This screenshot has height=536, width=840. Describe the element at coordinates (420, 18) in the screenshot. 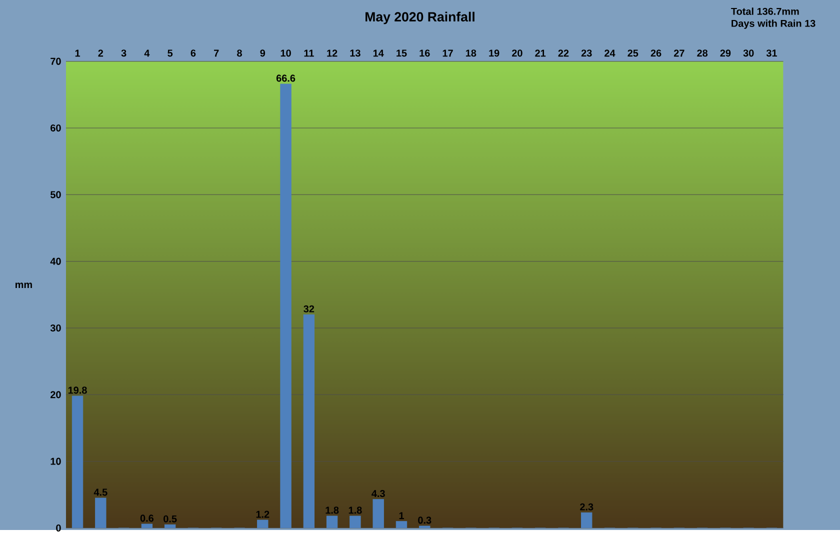

I see `chart-title: May 2020 Rainfall` at that location.